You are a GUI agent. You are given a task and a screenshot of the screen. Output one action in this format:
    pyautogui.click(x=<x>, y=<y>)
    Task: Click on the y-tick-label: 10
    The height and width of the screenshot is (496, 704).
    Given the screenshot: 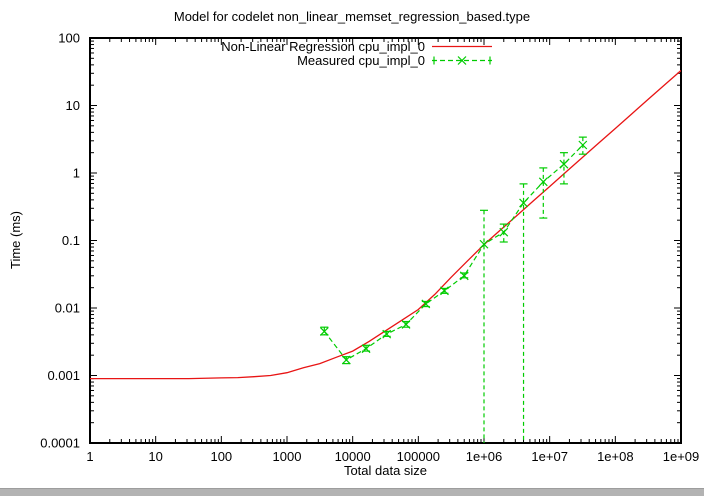 What is the action you would take?
    pyautogui.click(x=73, y=105)
    